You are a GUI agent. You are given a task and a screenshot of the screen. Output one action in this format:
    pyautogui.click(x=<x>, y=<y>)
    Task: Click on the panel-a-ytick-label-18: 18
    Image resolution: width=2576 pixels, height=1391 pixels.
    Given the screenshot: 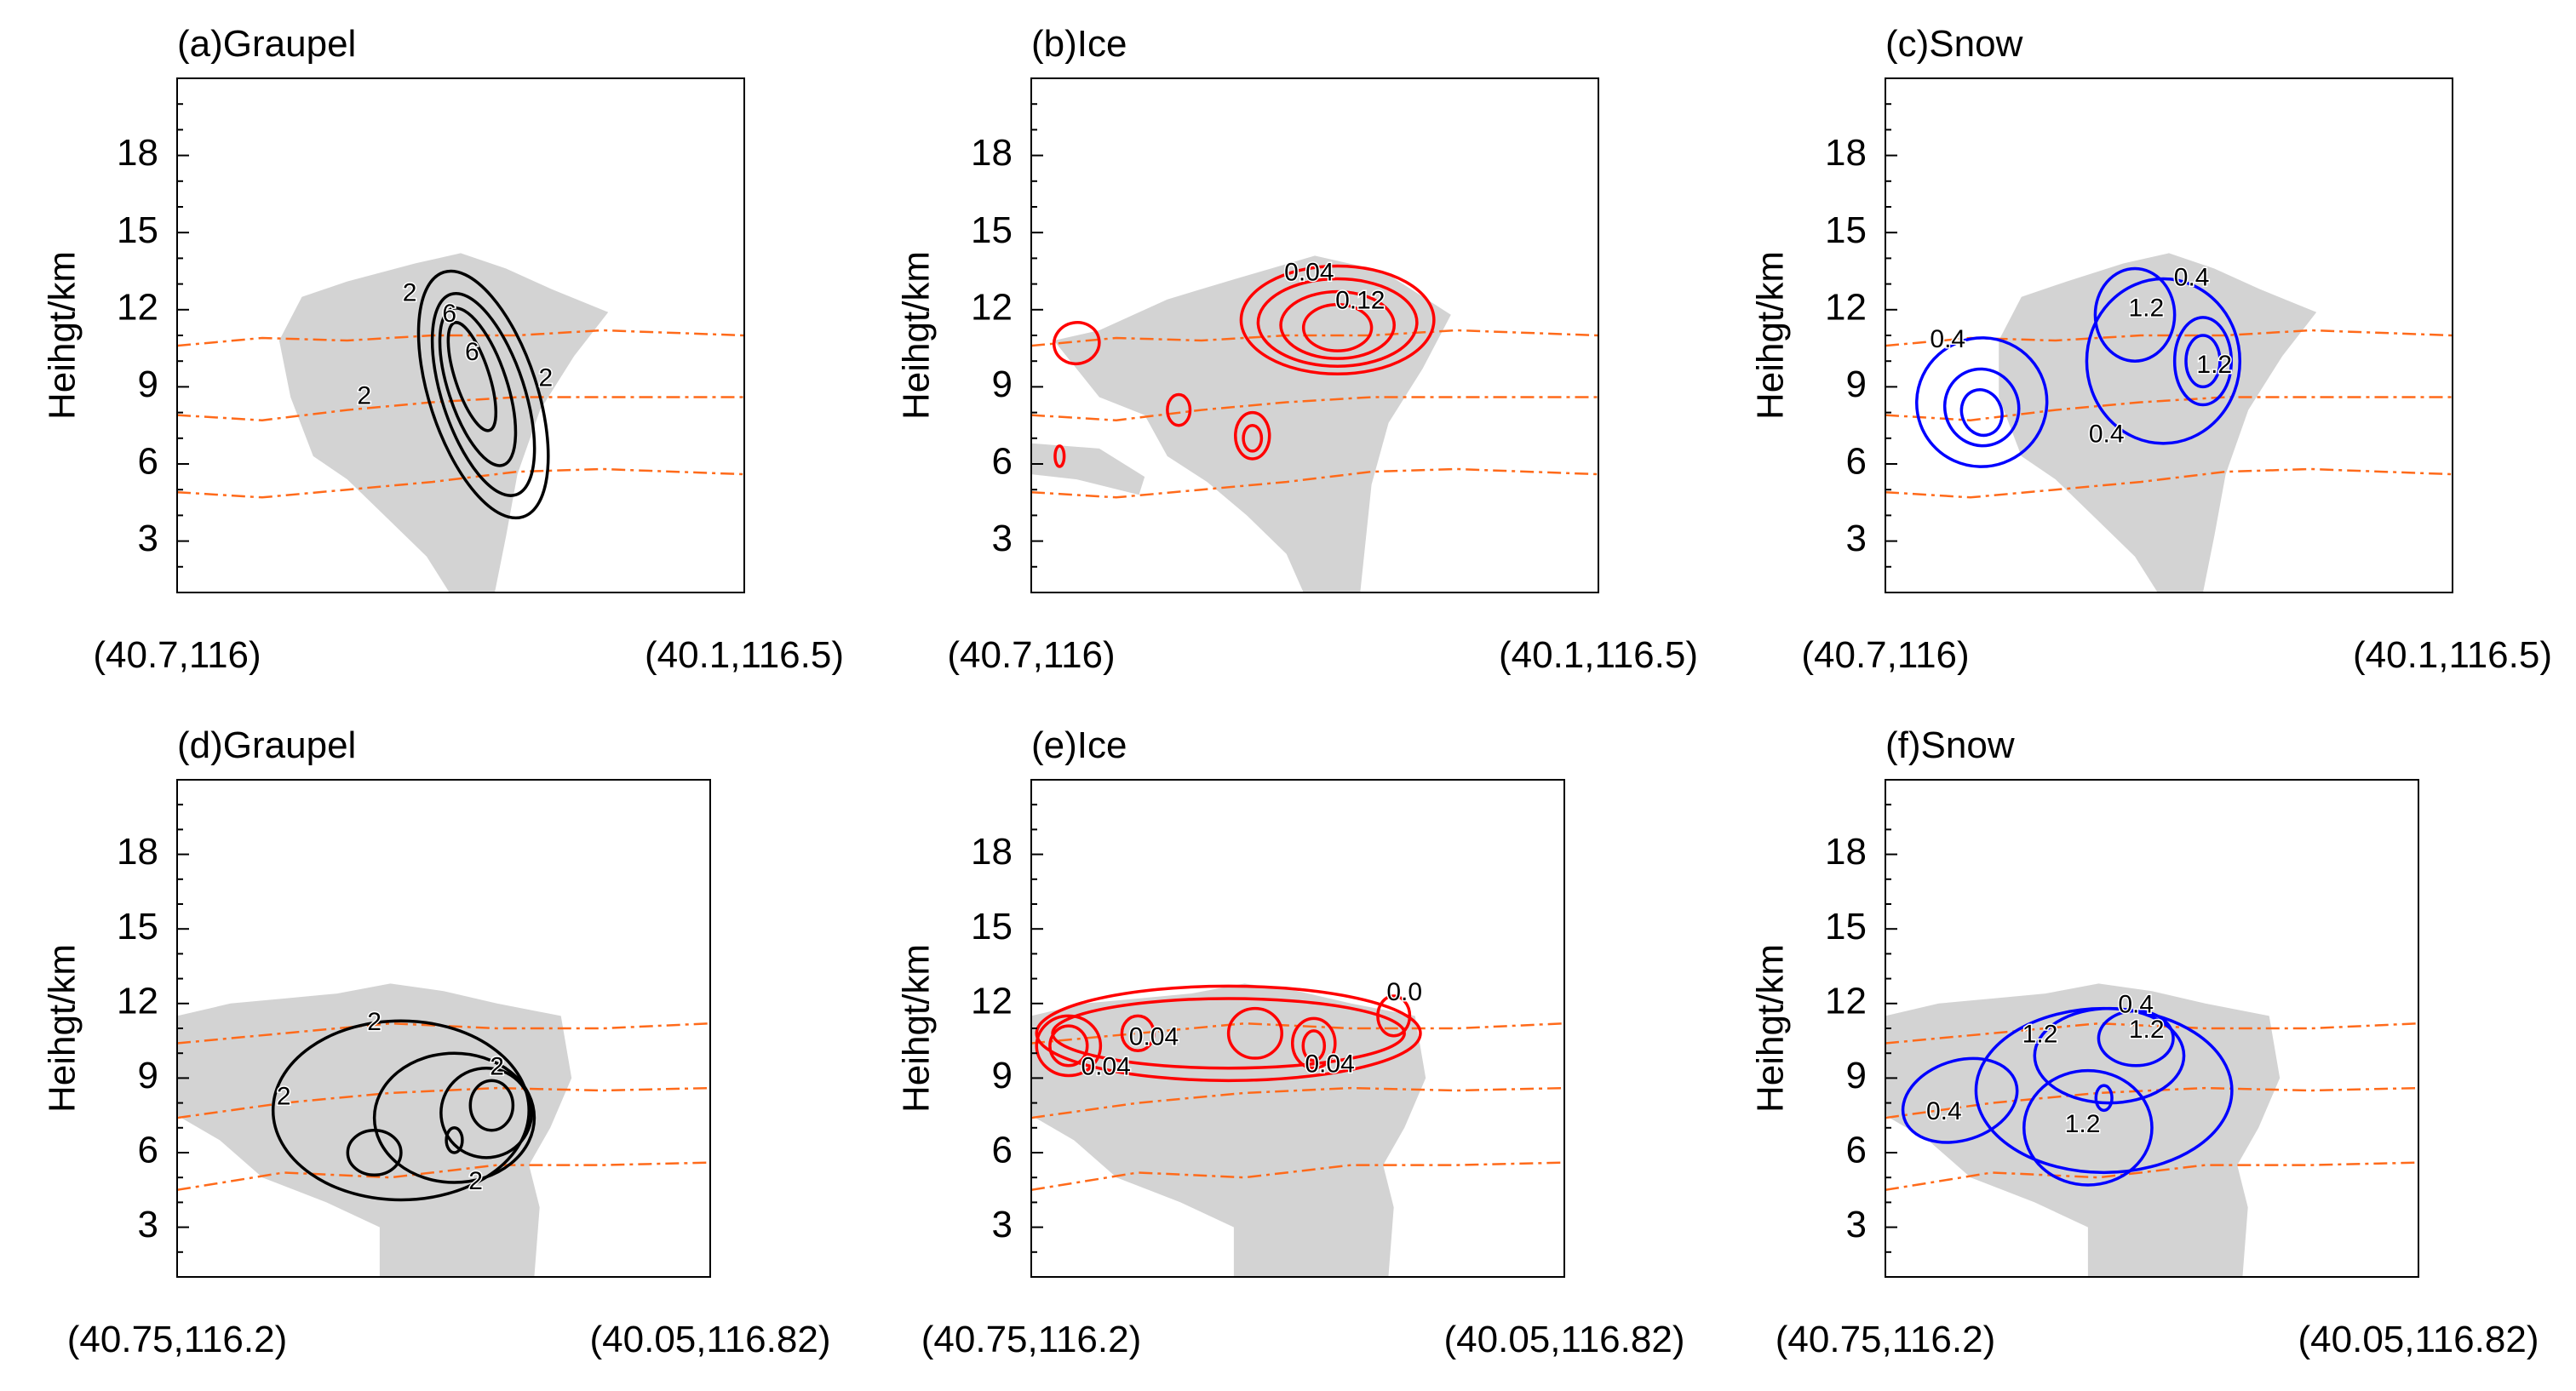 What is the action you would take?
    pyautogui.click(x=137, y=153)
    